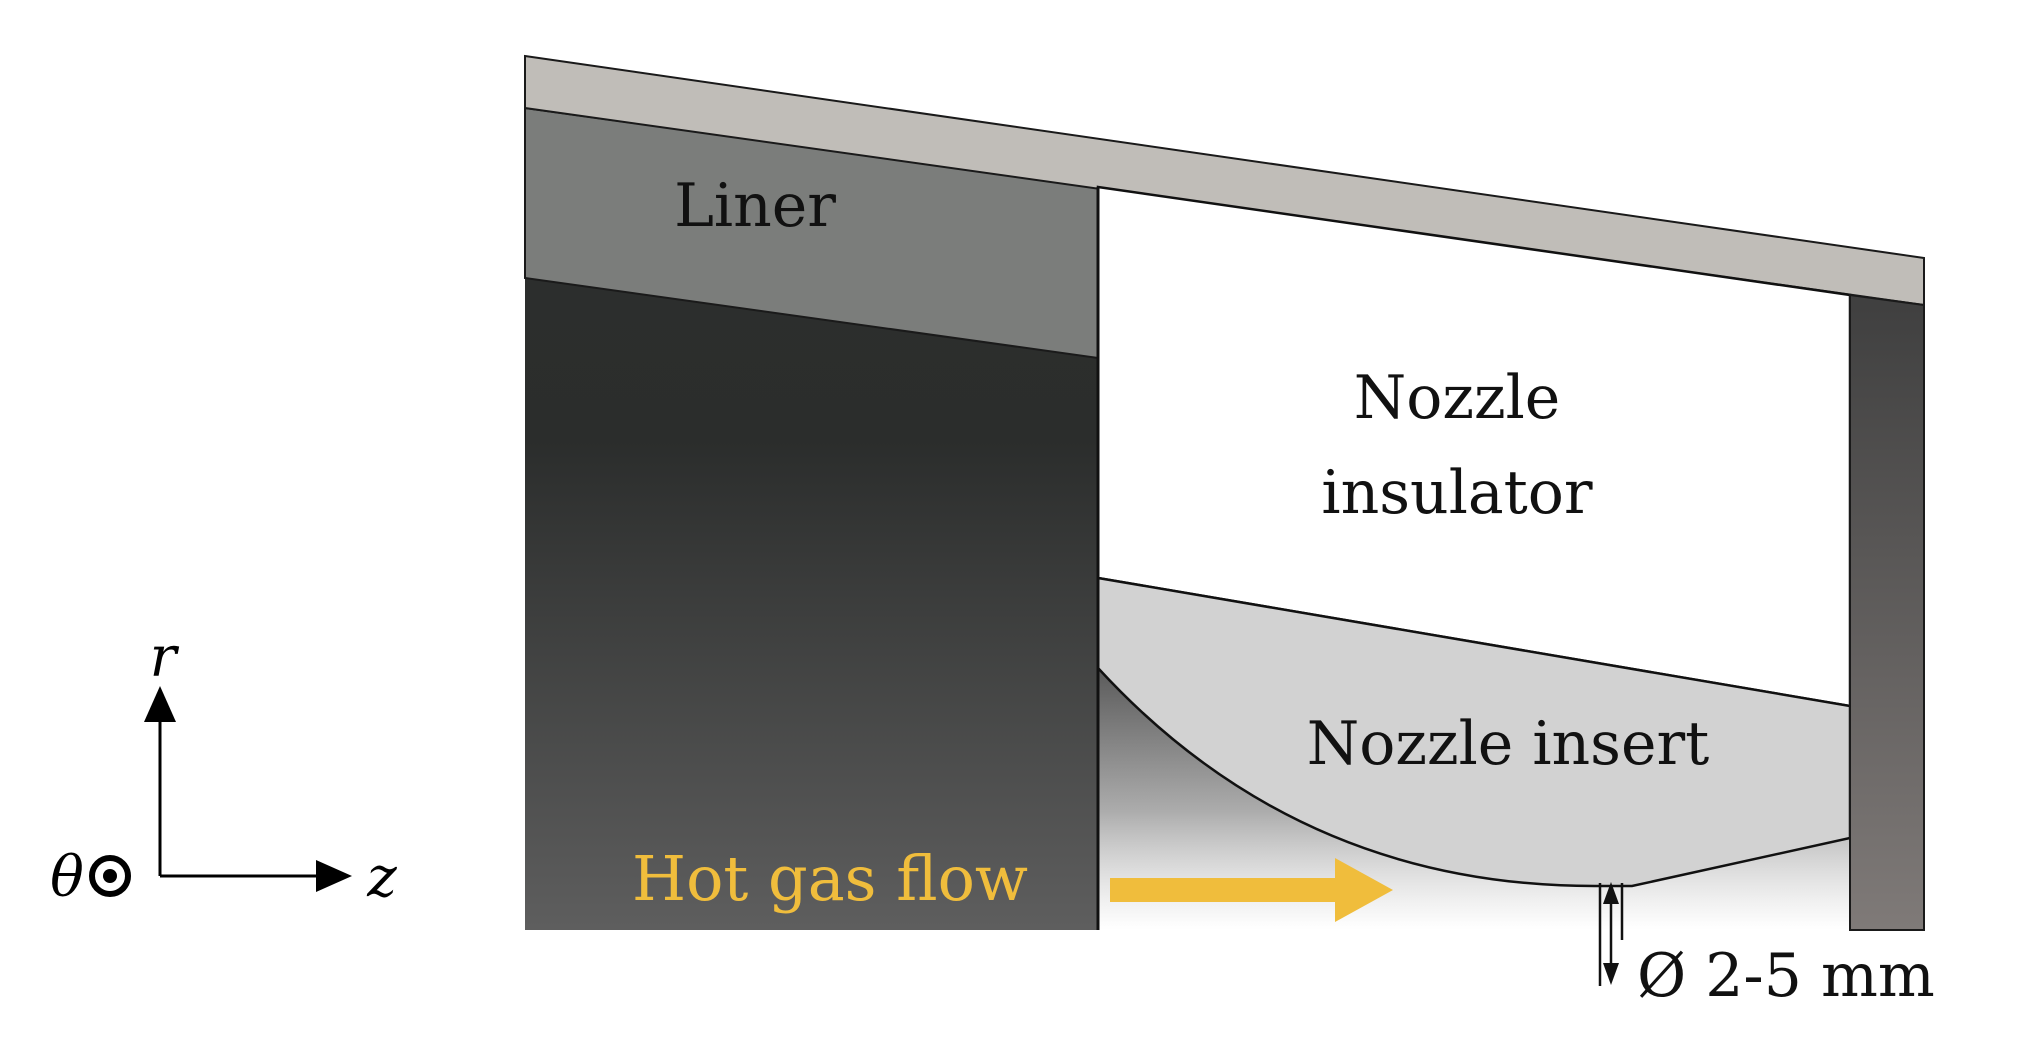 The height and width of the screenshot is (1042, 2028). What do you see at coordinates (334, 876) in the screenshot?
I see `z-axis-arrowhead` at bounding box center [334, 876].